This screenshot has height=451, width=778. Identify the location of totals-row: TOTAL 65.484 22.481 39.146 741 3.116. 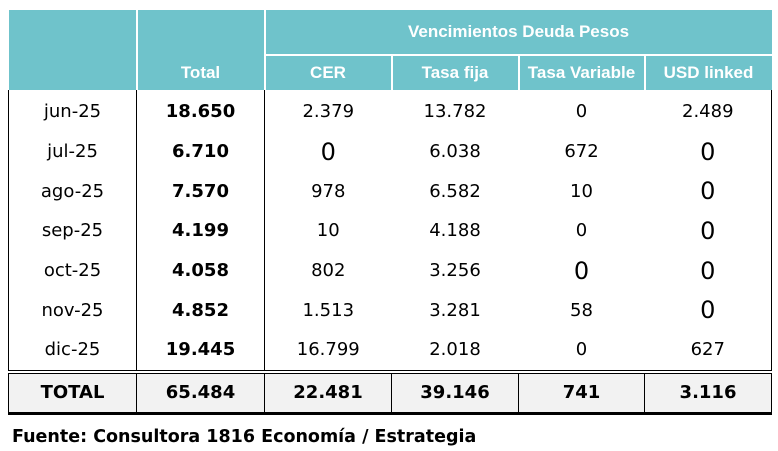
(390, 392).